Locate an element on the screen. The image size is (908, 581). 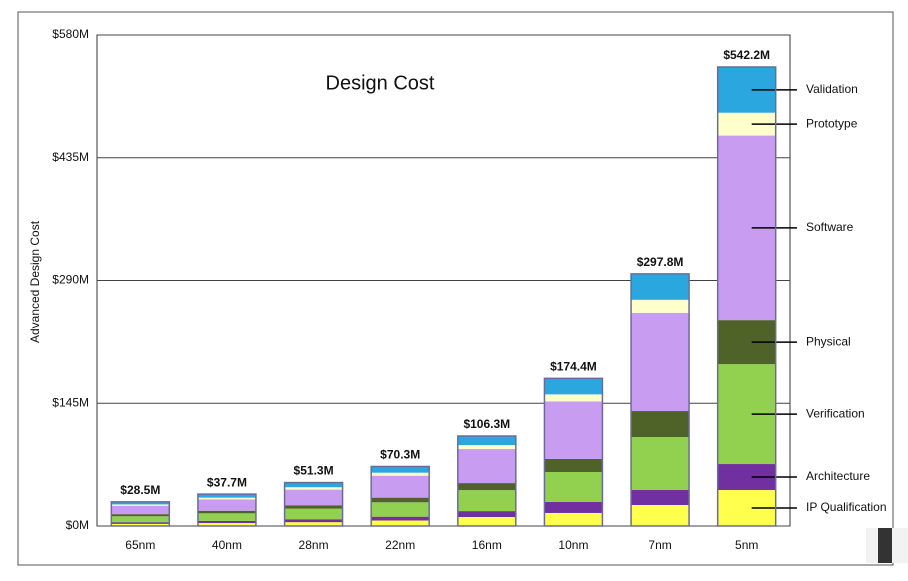
total-label: $37.7M is located at coordinates (227, 482).